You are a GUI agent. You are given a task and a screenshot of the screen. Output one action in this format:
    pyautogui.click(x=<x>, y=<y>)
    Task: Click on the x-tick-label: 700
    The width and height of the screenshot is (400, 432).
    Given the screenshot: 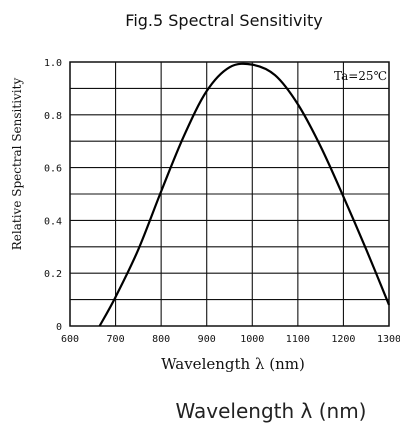 What is the action you would take?
    pyautogui.click(x=116, y=339)
    